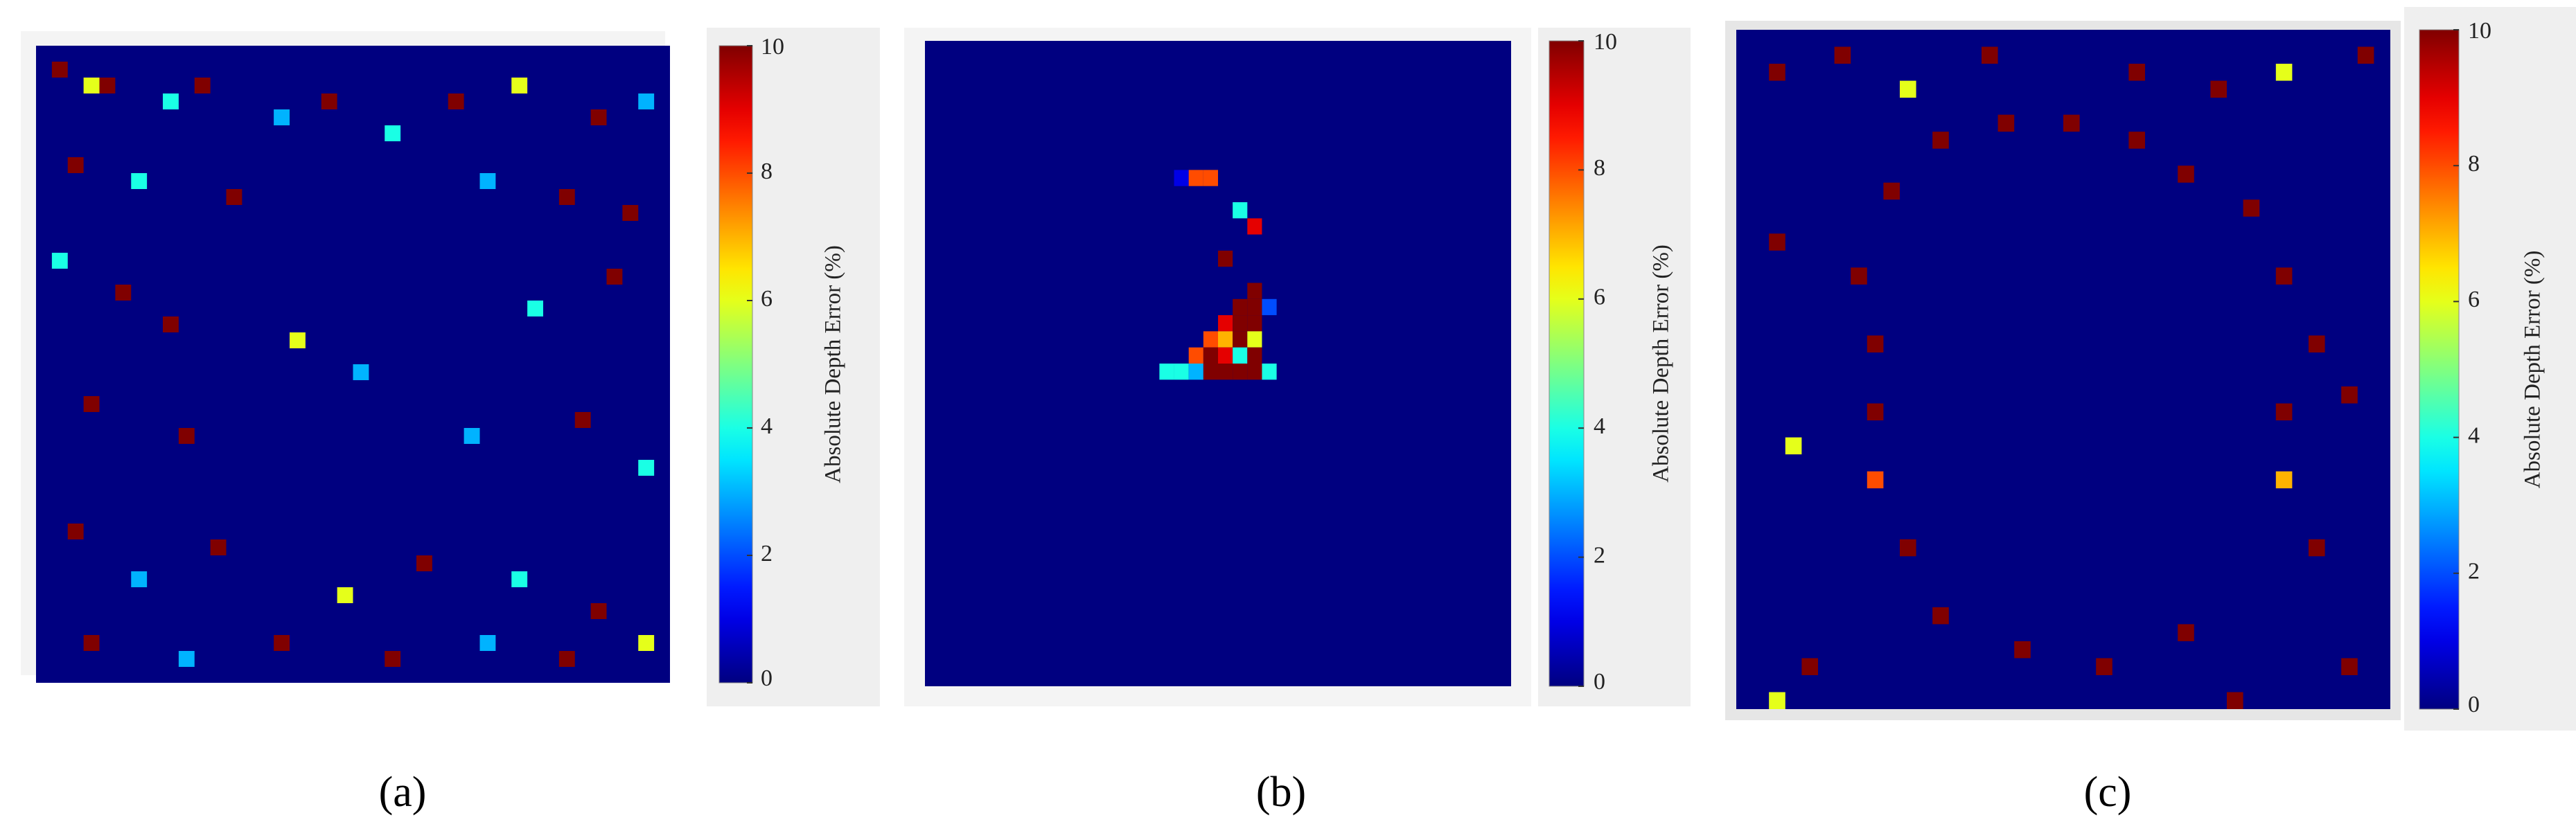 This screenshot has width=2576, height=840. Describe the element at coordinates (403, 792) in the screenshot. I see `caption: (a)` at that location.